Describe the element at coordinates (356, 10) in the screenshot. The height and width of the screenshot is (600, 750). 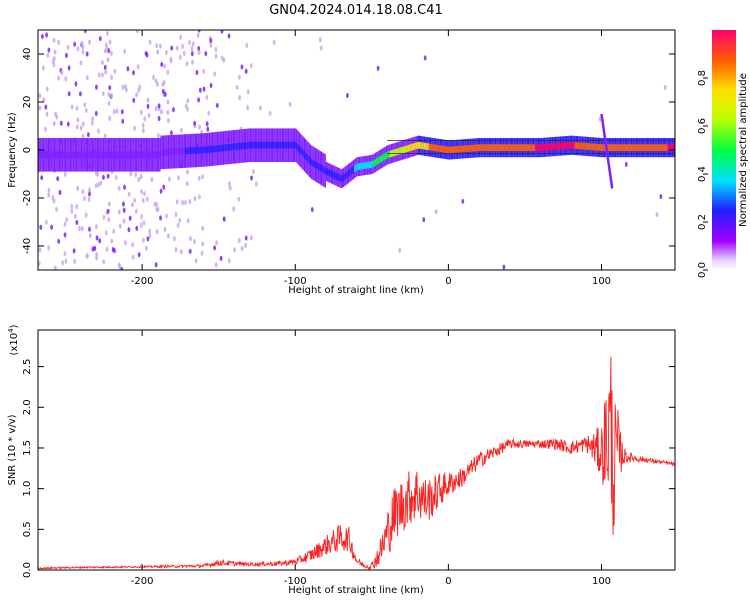
I see `figure-title: GN04.2024.014.18.08.C41` at that location.